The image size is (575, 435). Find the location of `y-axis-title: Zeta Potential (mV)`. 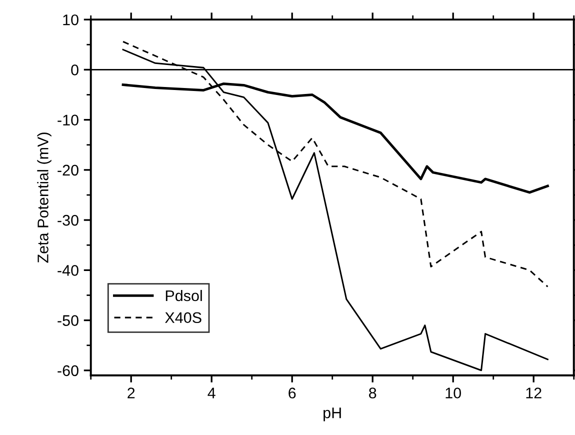

y-axis-title: Zeta Potential (mV) is located at coordinates (44, 197).